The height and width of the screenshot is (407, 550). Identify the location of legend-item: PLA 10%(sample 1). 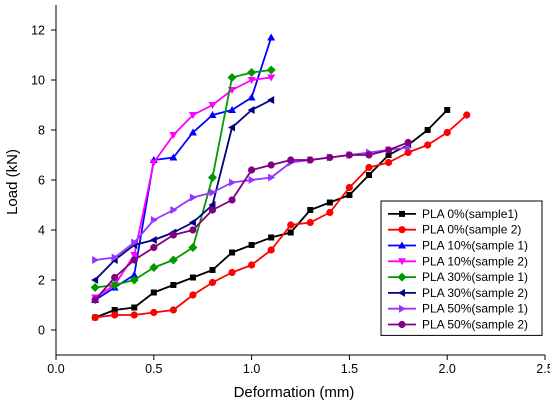
(458, 246).